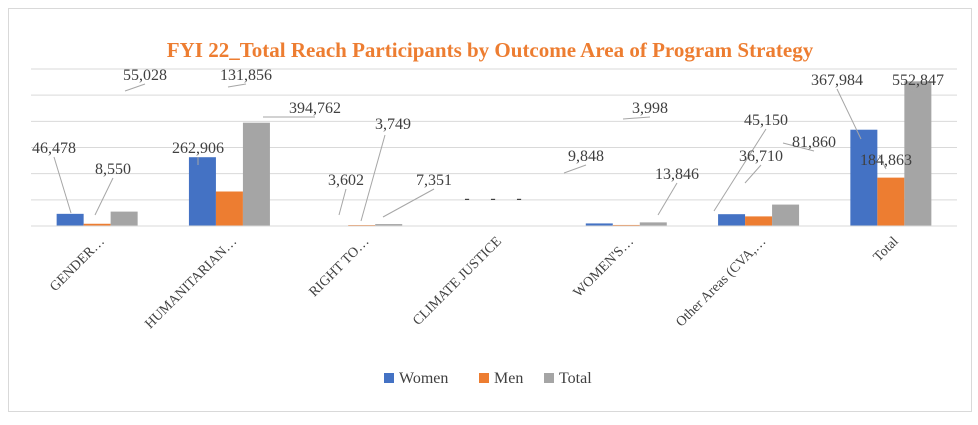 This screenshot has width=978, height=425. Describe the element at coordinates (549, 378) in the screenshot. I see `legend-swatch-total` at that location.